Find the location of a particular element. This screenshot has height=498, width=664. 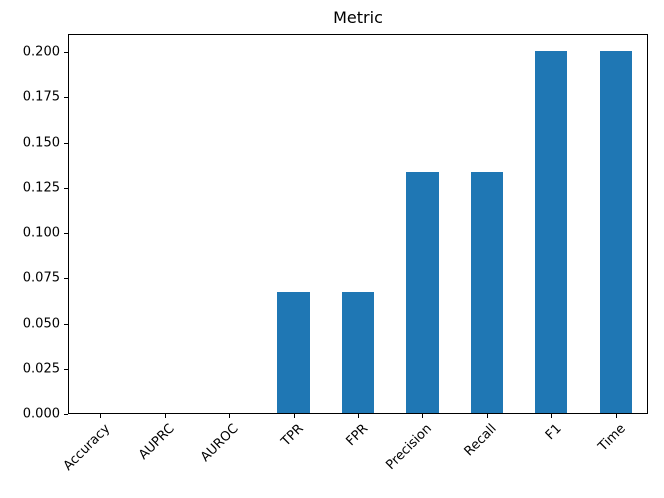

bar-fpr is located at coordinates (358, 352).